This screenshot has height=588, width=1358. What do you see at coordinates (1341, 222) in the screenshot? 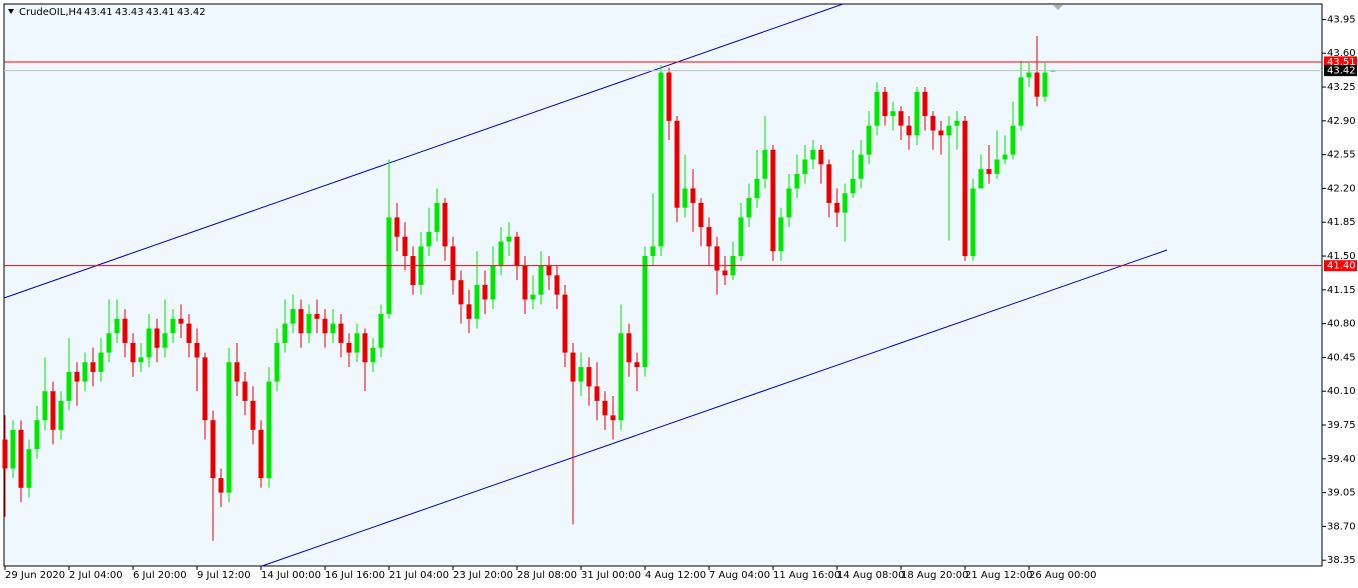
I see `y-tick-label: 41.85` at bounding box center [1341, 222].